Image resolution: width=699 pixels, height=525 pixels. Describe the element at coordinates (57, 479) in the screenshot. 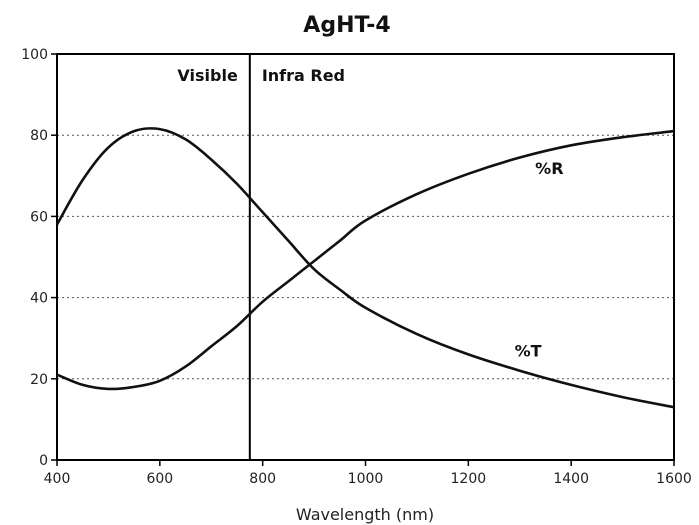

I see `x-tick-label: 400` at that location.